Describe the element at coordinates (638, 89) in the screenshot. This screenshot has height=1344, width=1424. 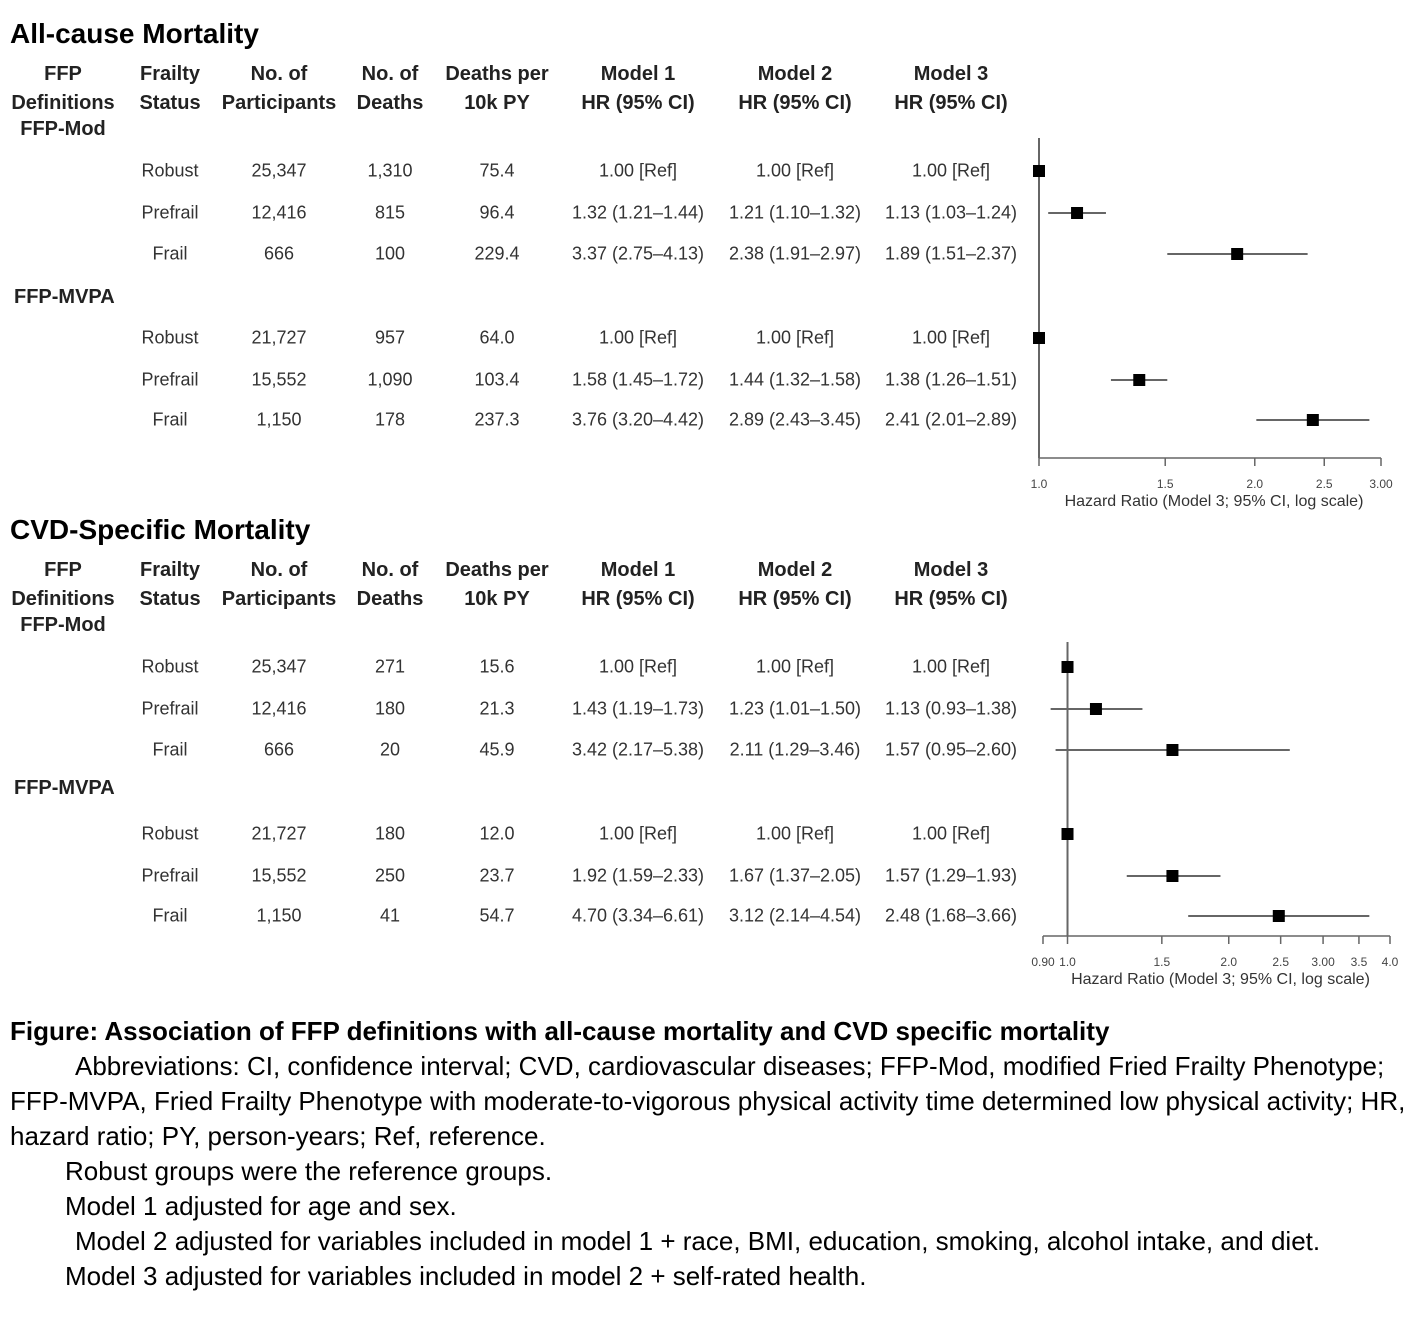
I see `column-header: Model 1 HR (95% CI)` at that location.